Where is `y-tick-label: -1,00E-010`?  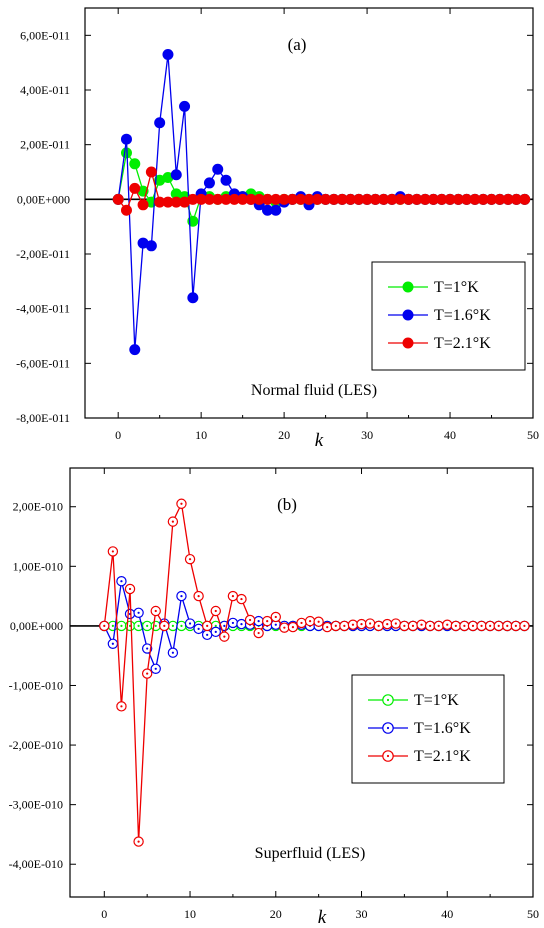 y-tick-label: -1,00E-010 is located at coordinates (36, 685).